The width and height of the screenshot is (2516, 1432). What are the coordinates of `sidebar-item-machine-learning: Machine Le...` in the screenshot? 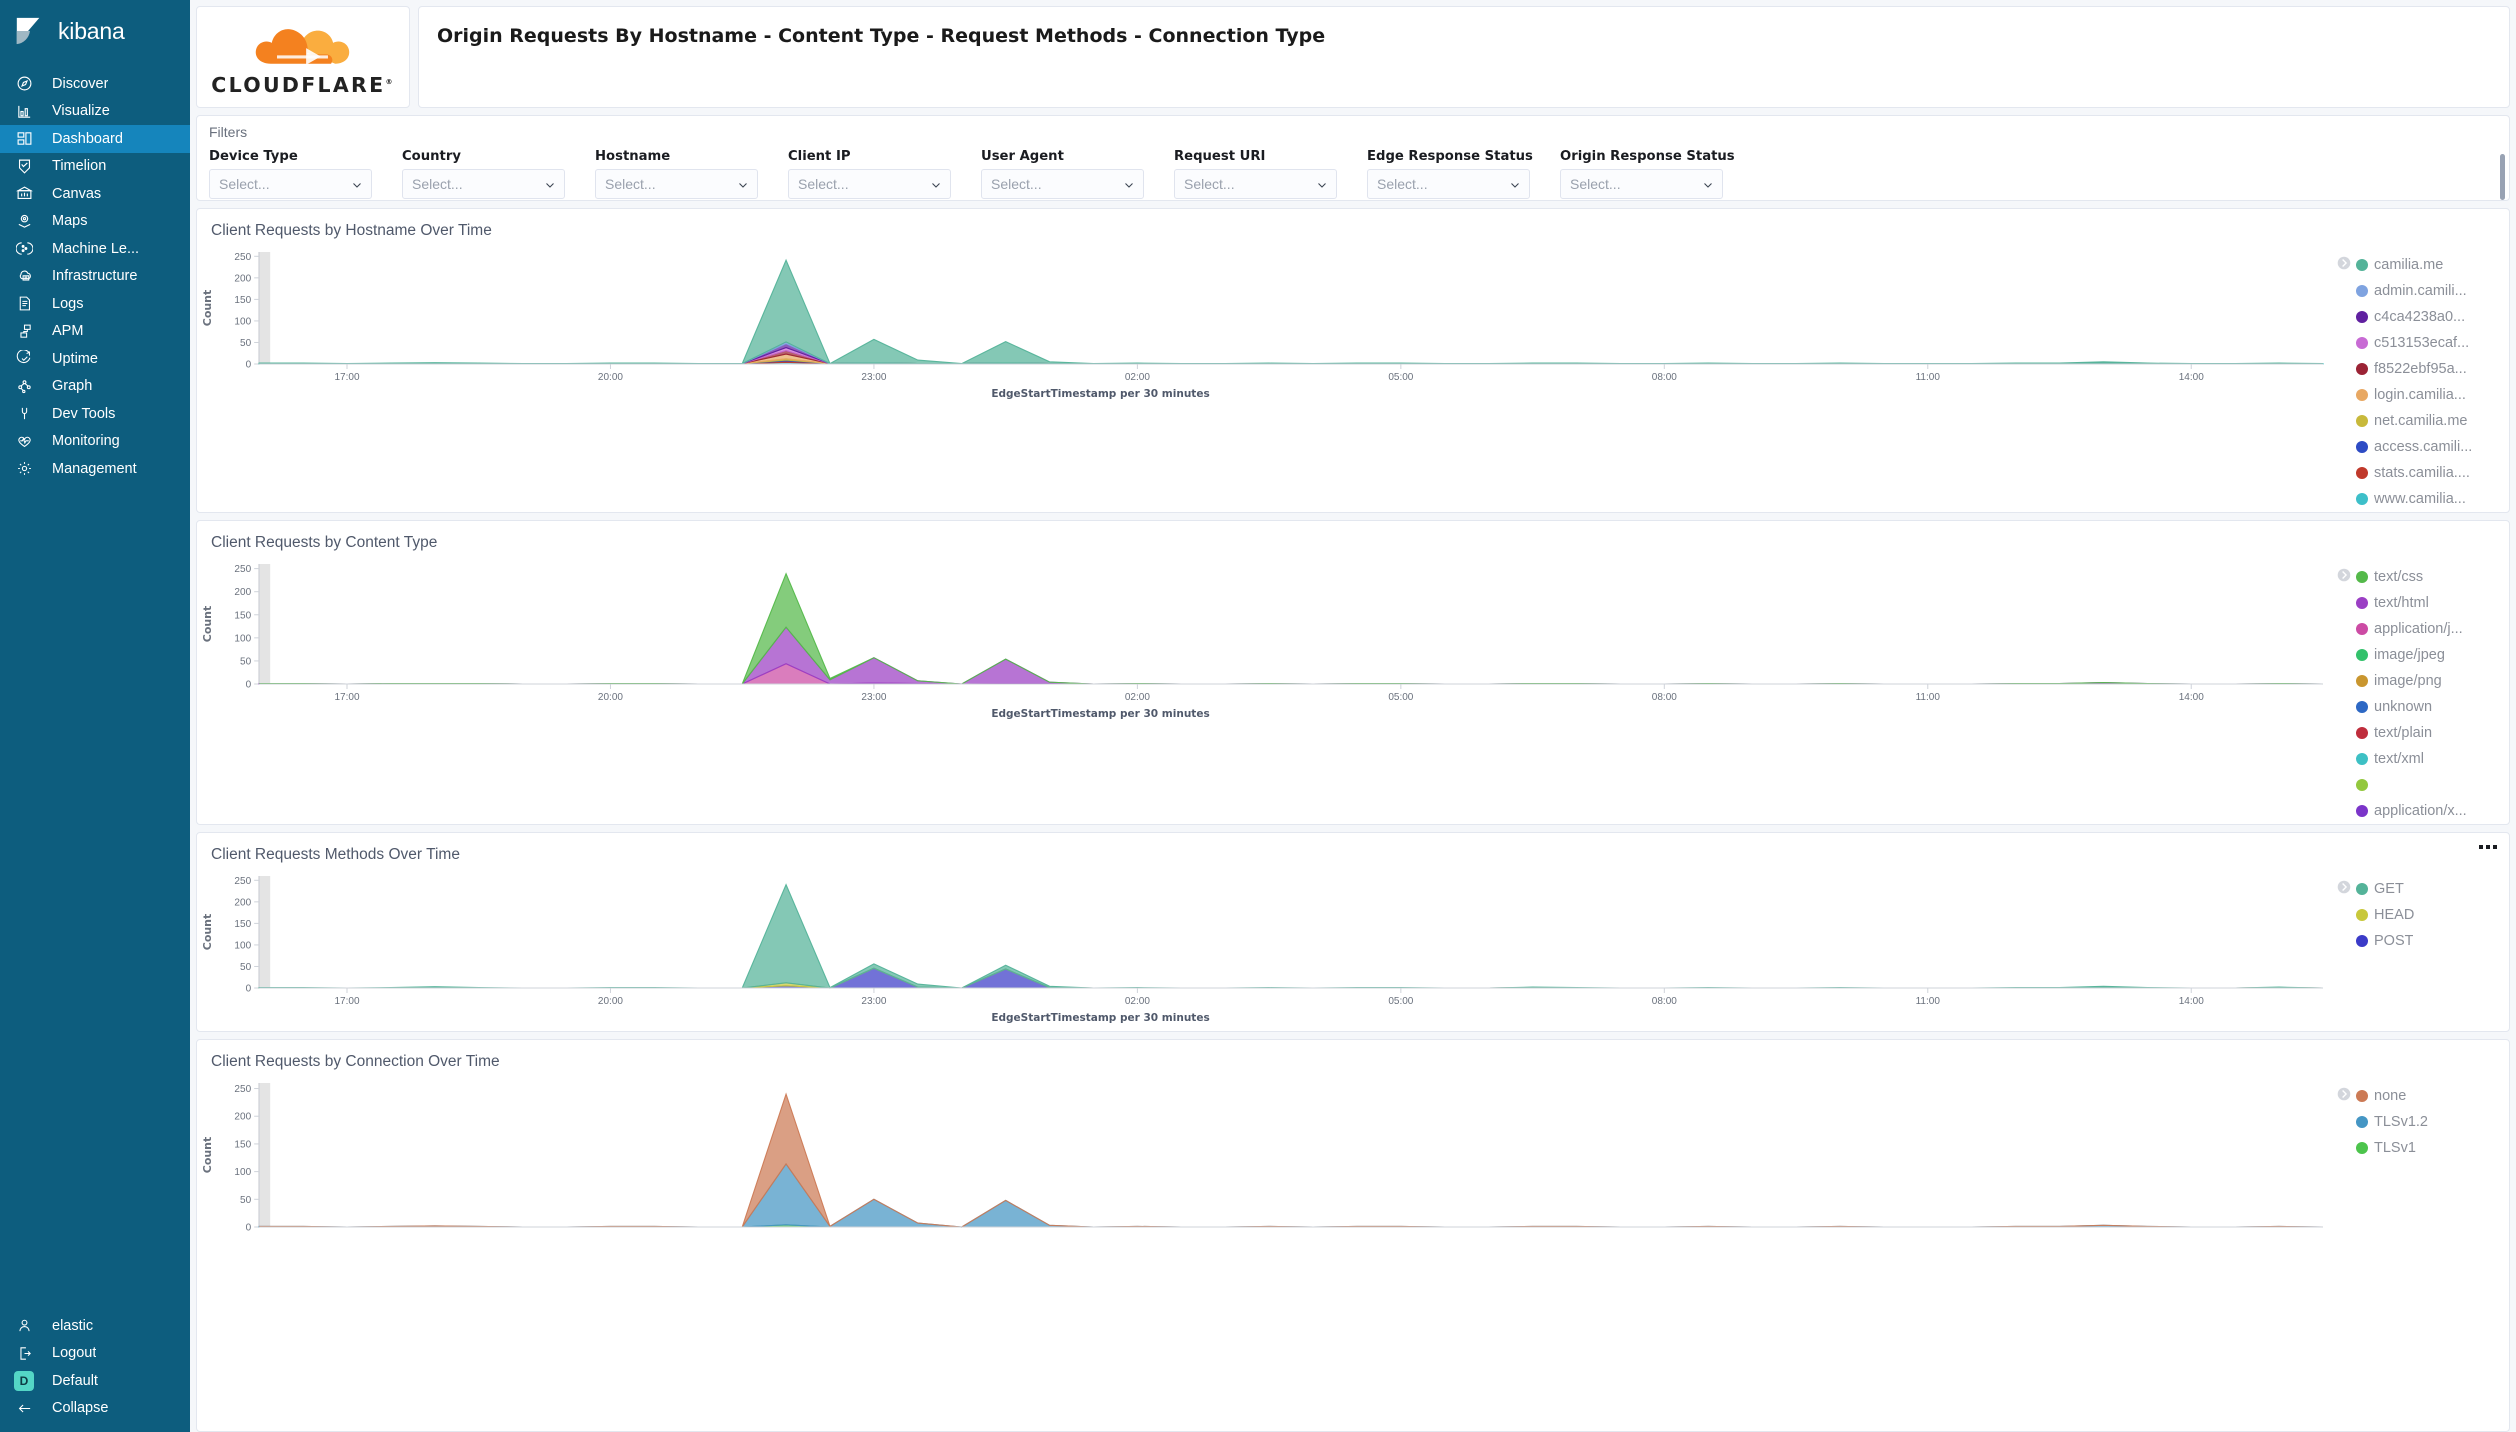 It's located at (95, 249).